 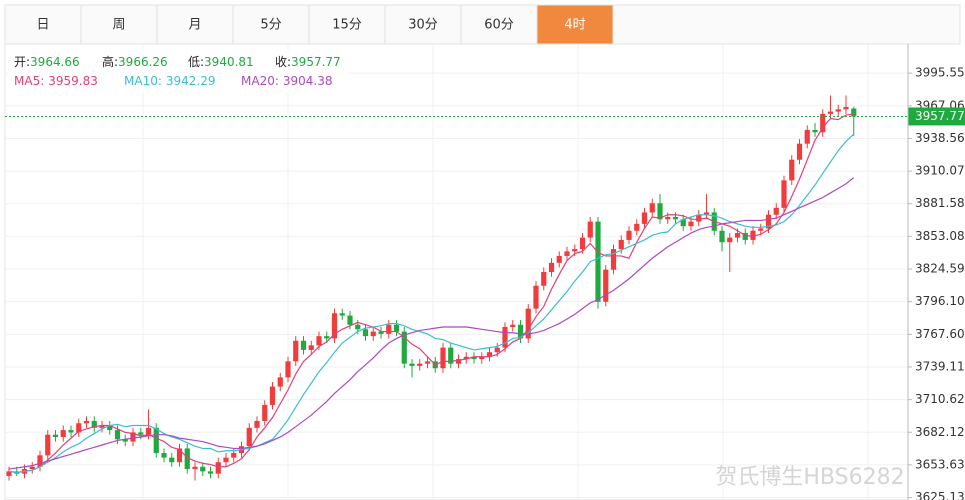 I want to click on tab-label: 日, so click(x=42, y=25).